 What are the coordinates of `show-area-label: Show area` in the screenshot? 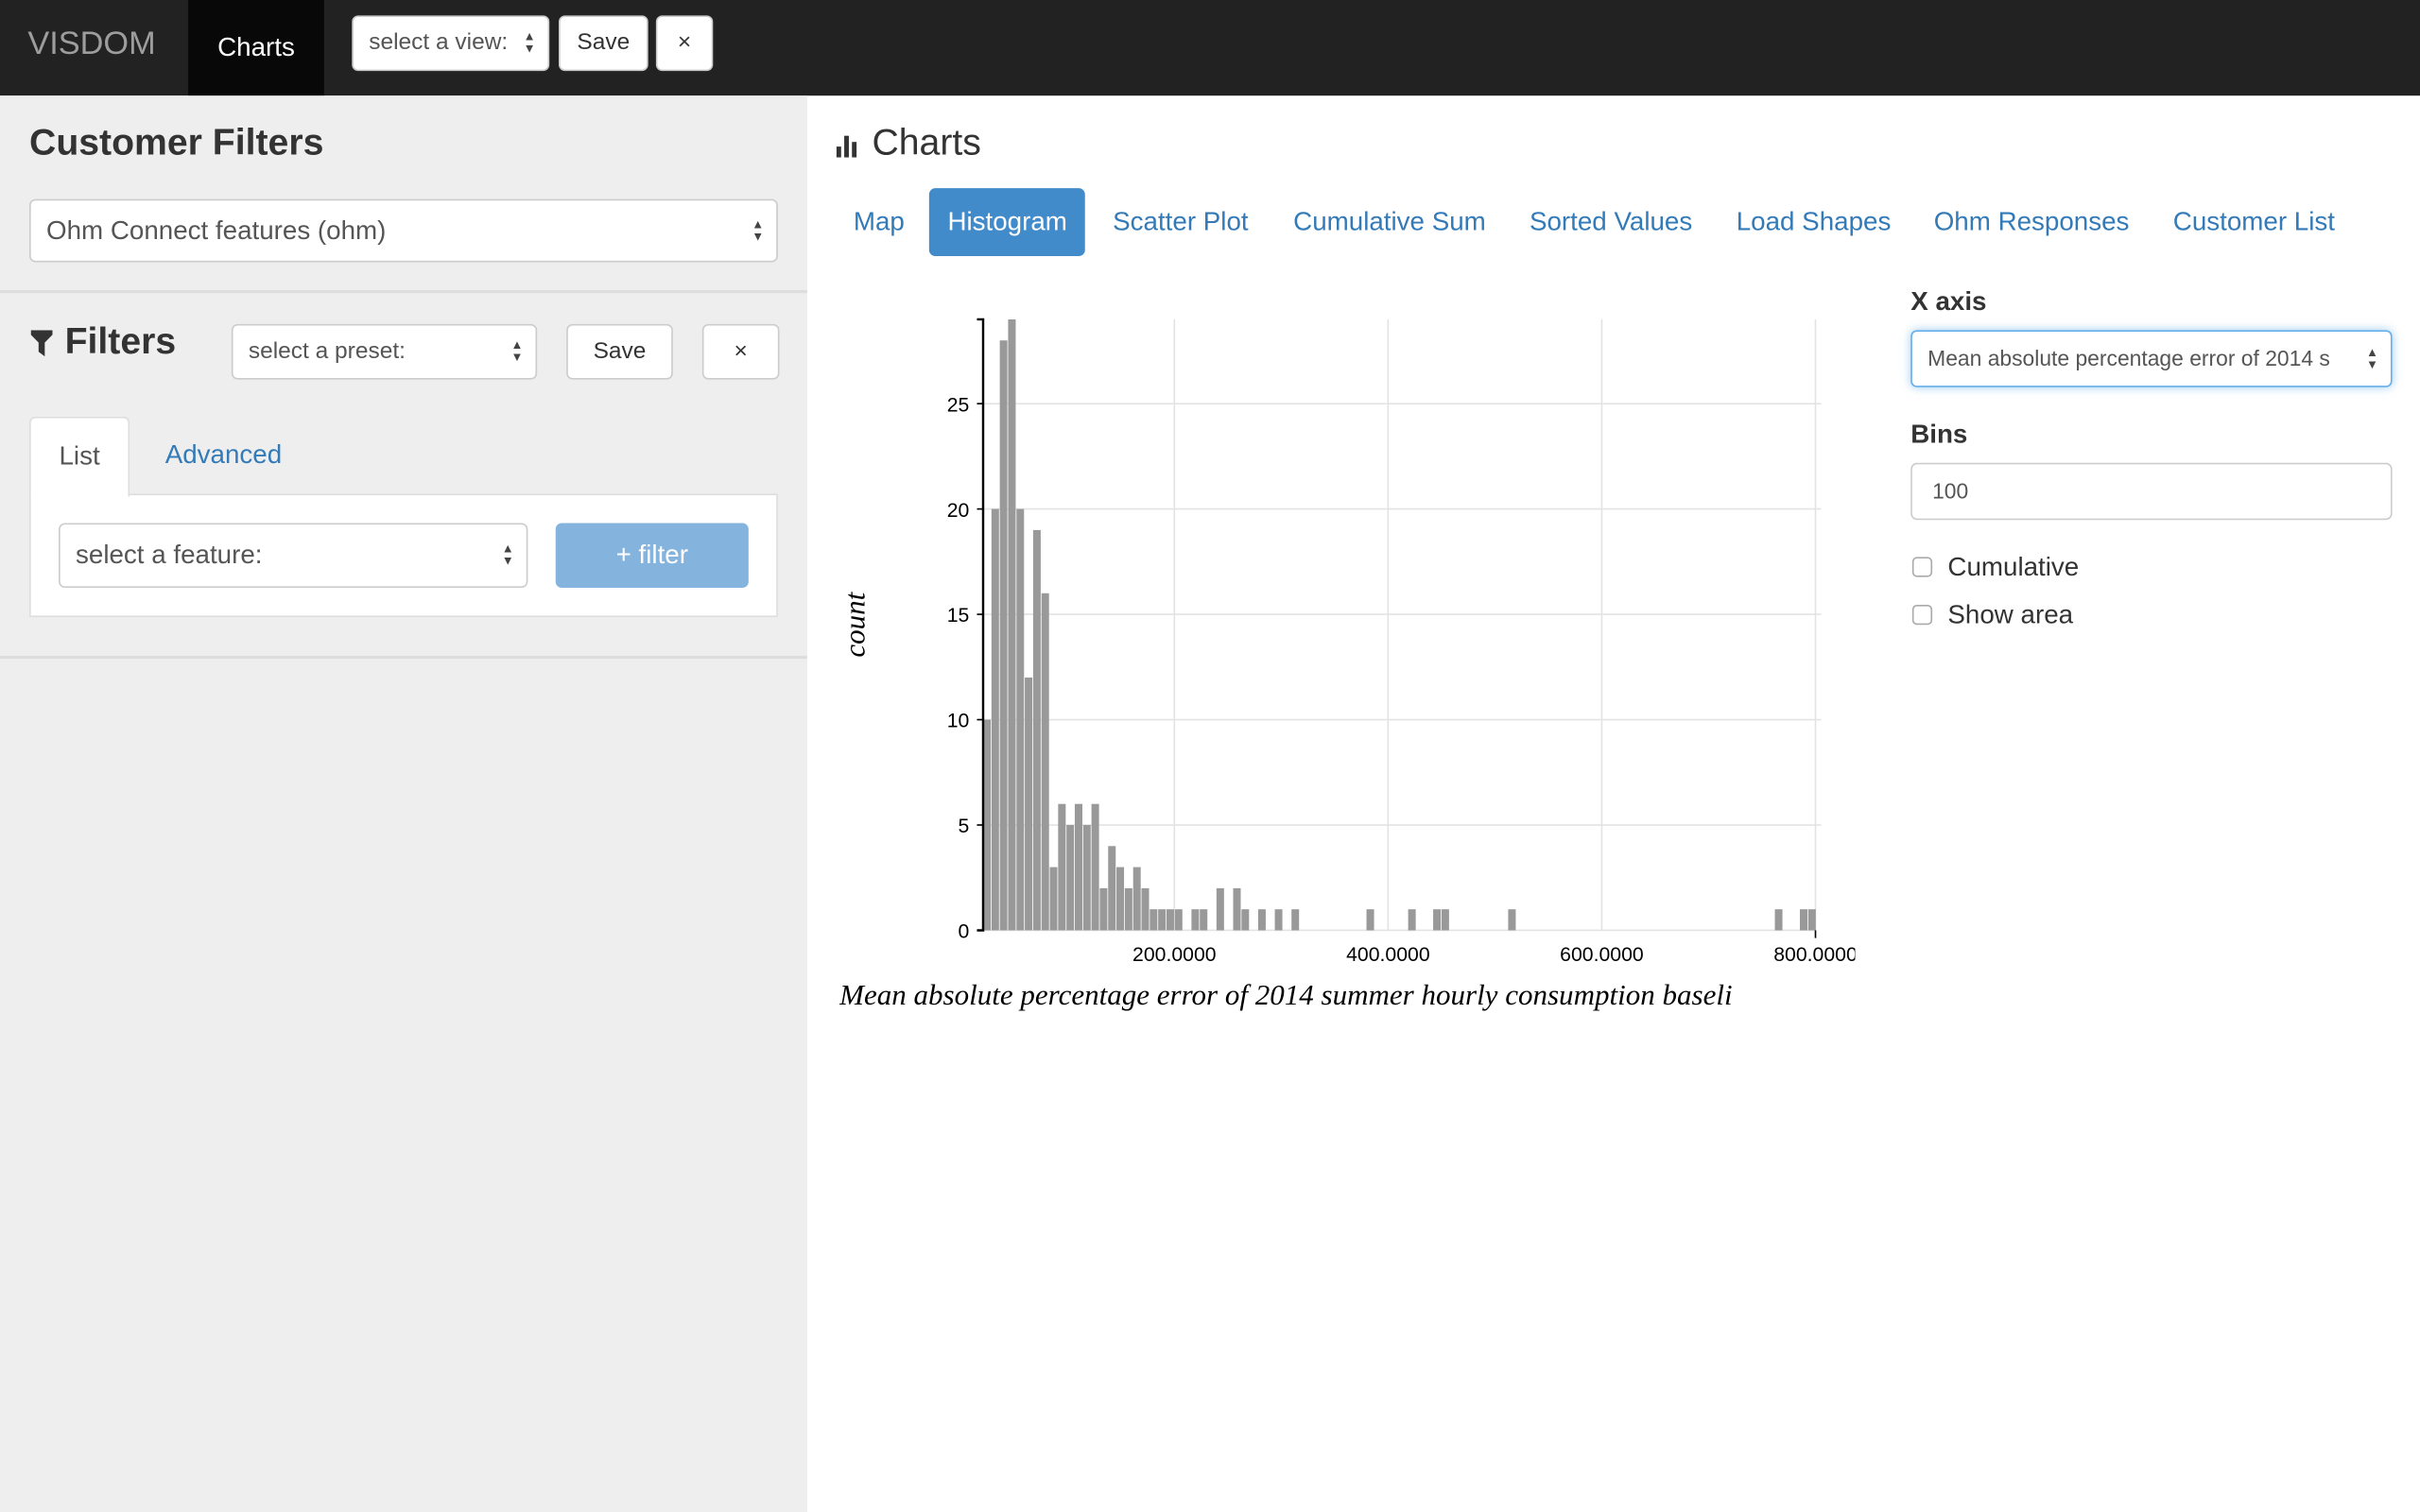 It's located at (2010, 615).